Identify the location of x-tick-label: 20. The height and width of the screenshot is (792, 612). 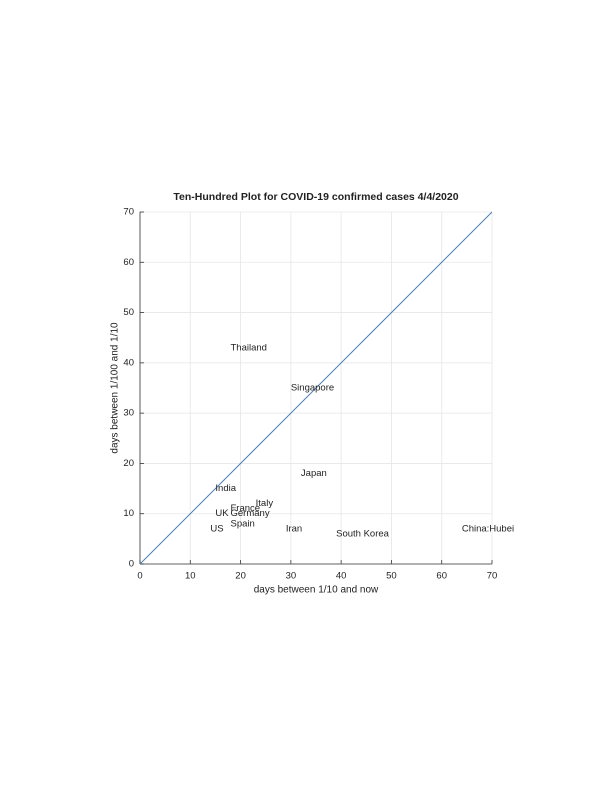
(240, 576).